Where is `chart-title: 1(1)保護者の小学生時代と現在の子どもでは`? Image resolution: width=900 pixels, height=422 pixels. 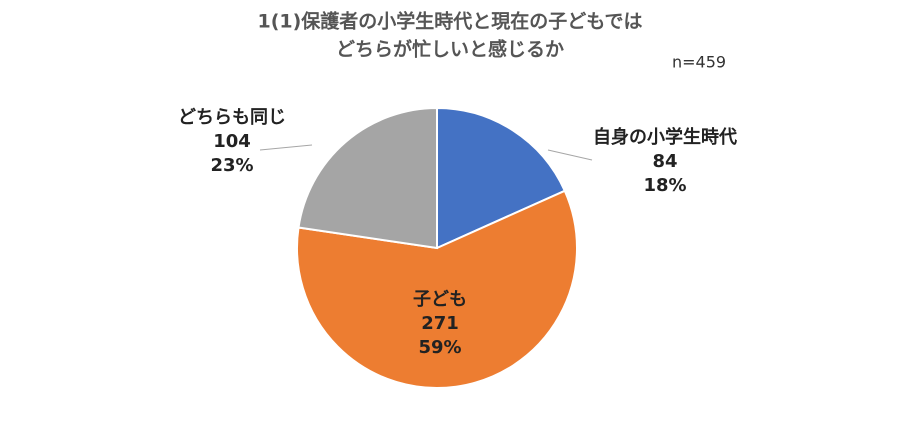 chart-title: 1(1)保護者の小学生時代と現在の子どもでは is located at coordinates (449, 21).